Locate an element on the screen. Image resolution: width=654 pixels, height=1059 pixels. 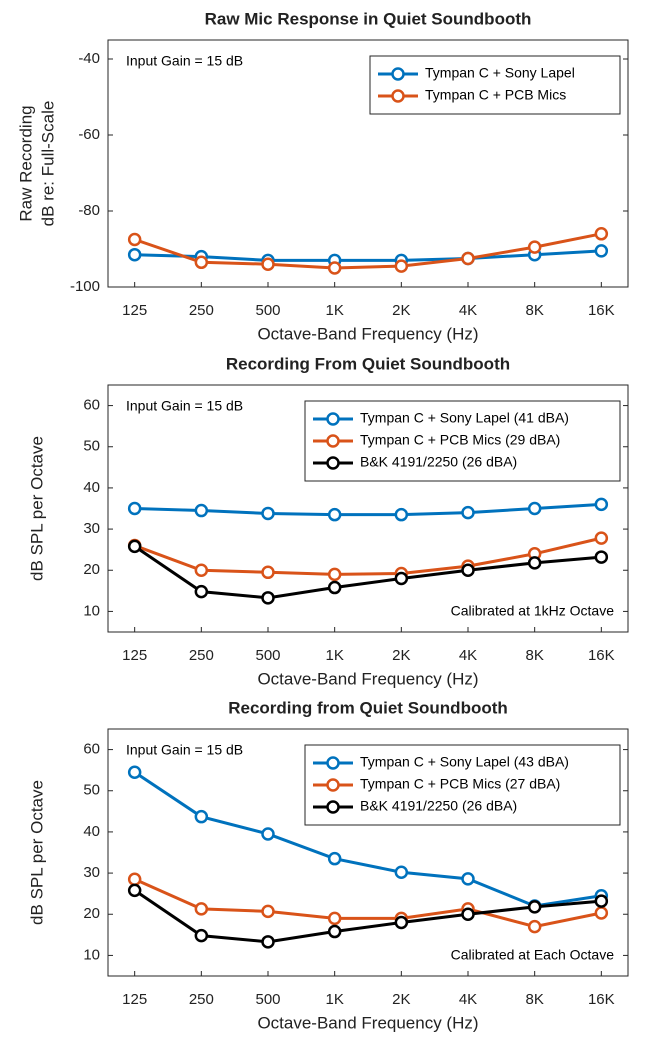
x-tick-label: 4K is located at coordinates (468, 310).